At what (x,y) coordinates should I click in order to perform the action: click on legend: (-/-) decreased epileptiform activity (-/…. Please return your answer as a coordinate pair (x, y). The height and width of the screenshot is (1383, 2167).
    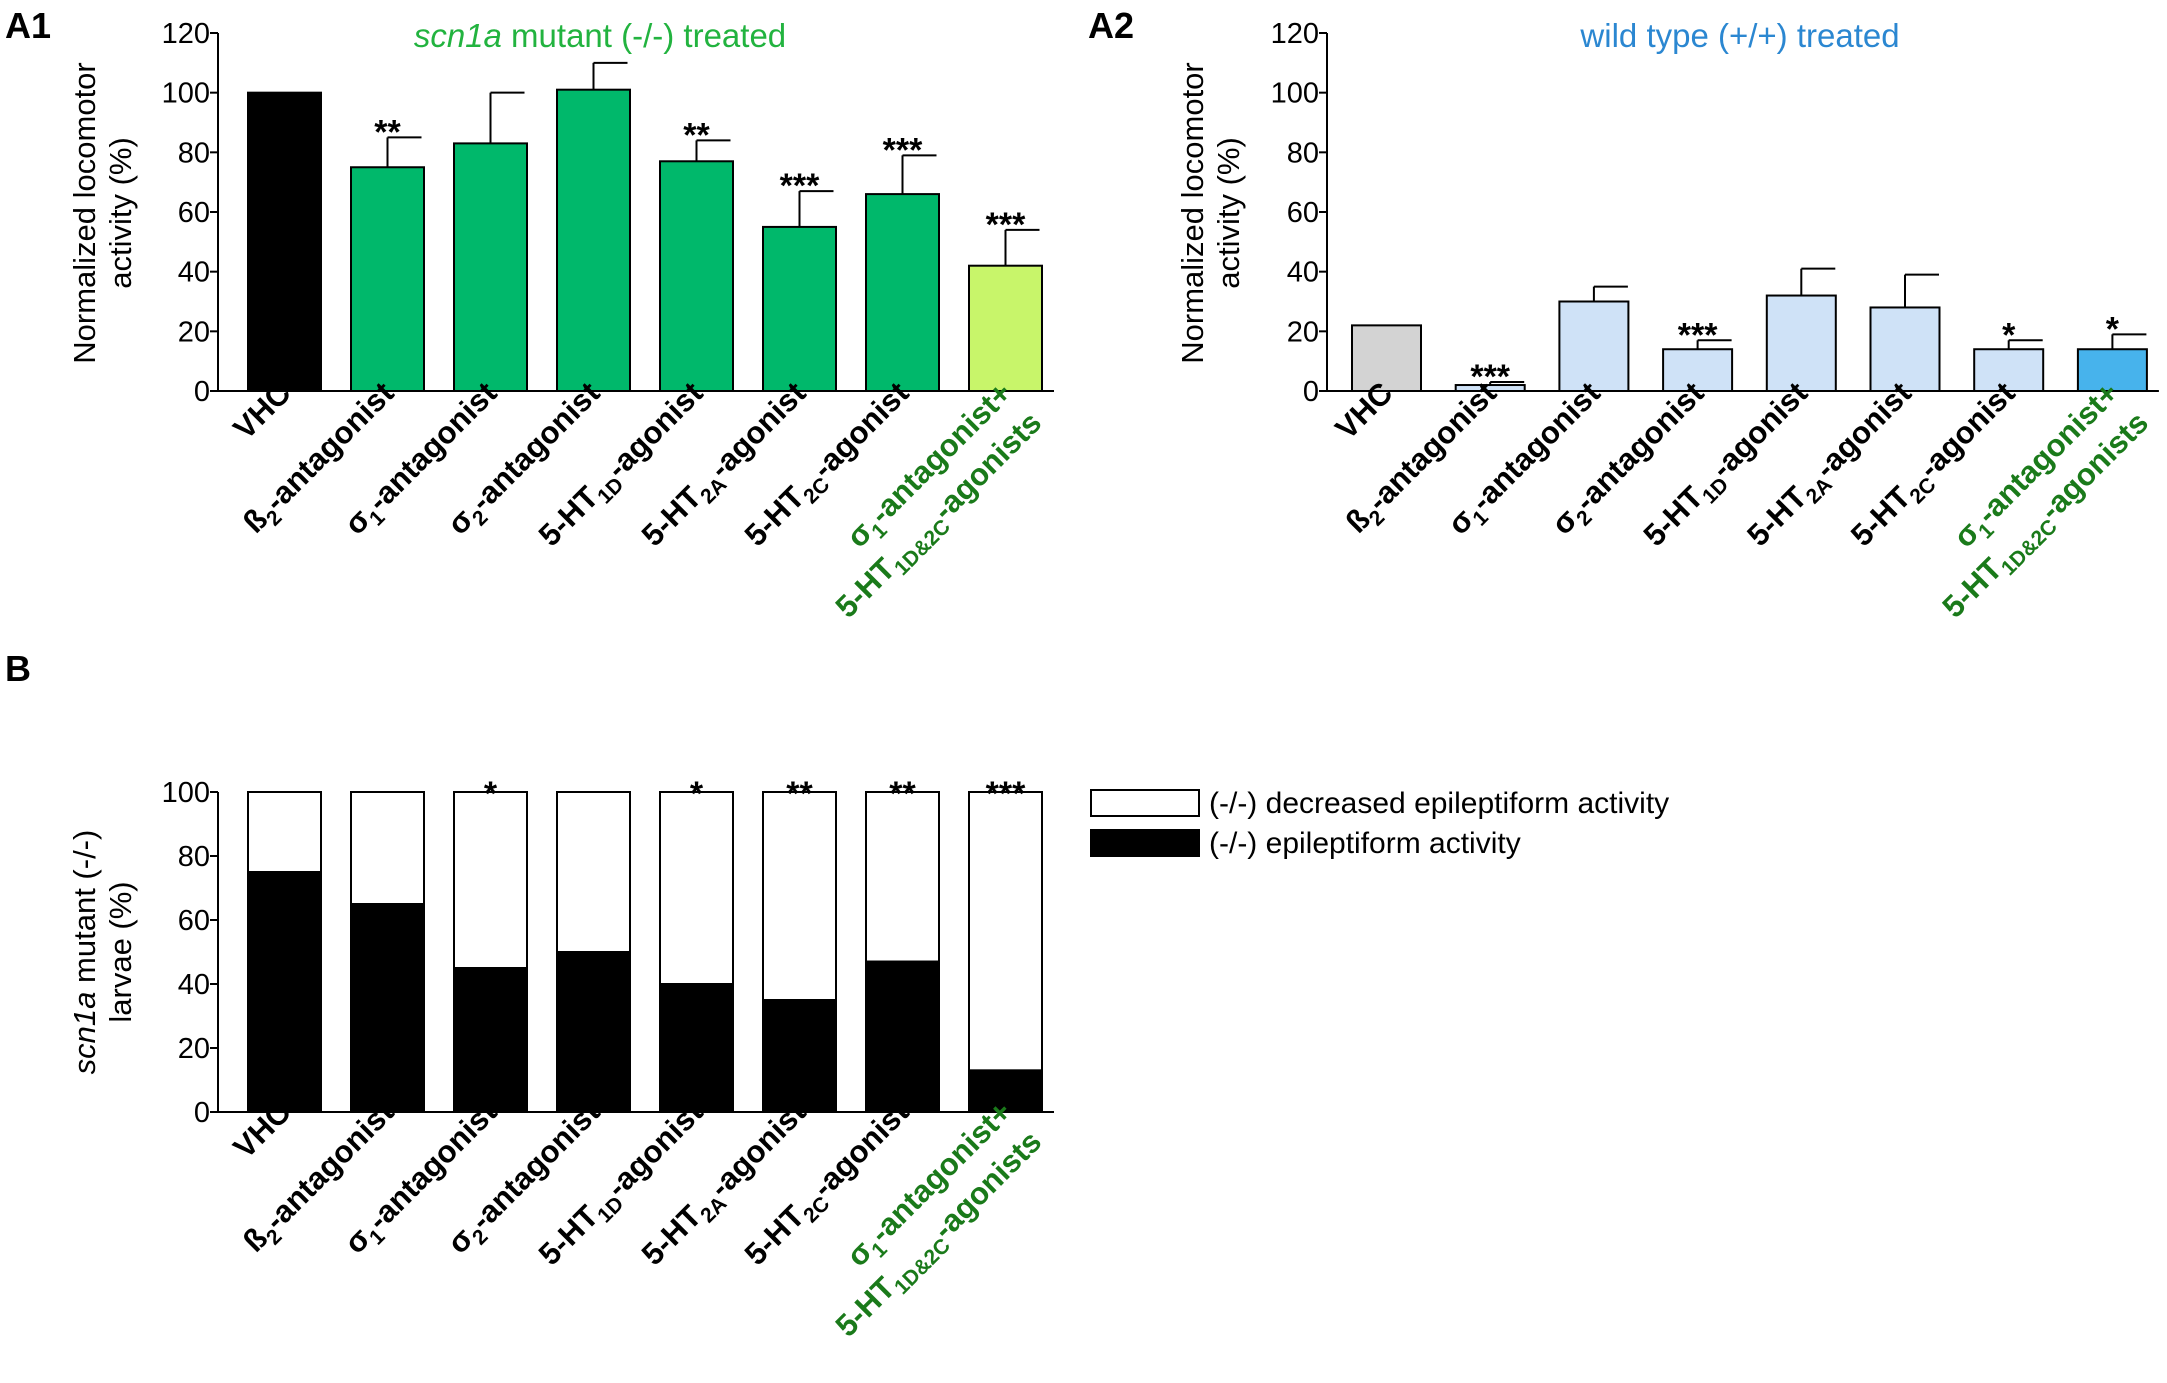
    Looking at the image, I should click on (1379, 823).